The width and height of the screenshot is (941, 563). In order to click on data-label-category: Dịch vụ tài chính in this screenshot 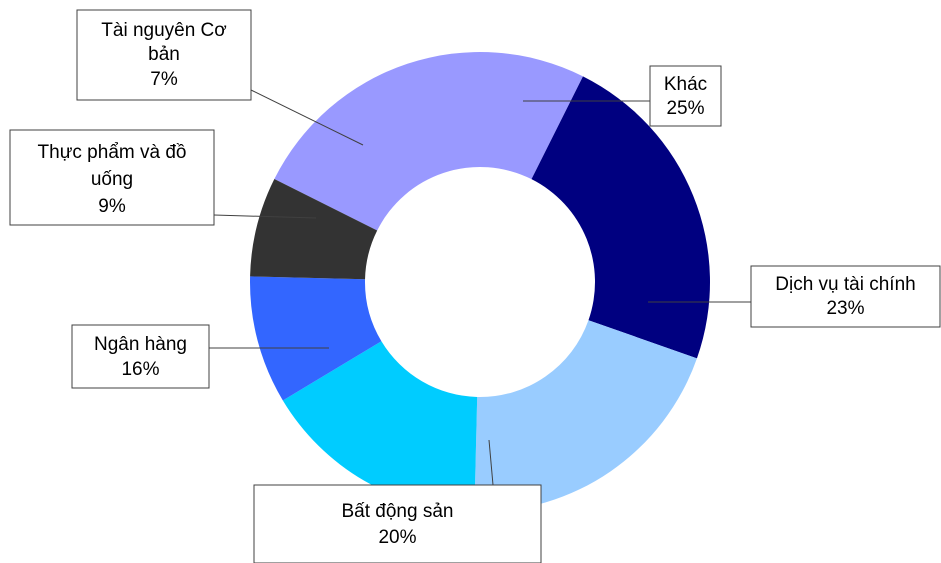, I will do `click(845, 284)`.